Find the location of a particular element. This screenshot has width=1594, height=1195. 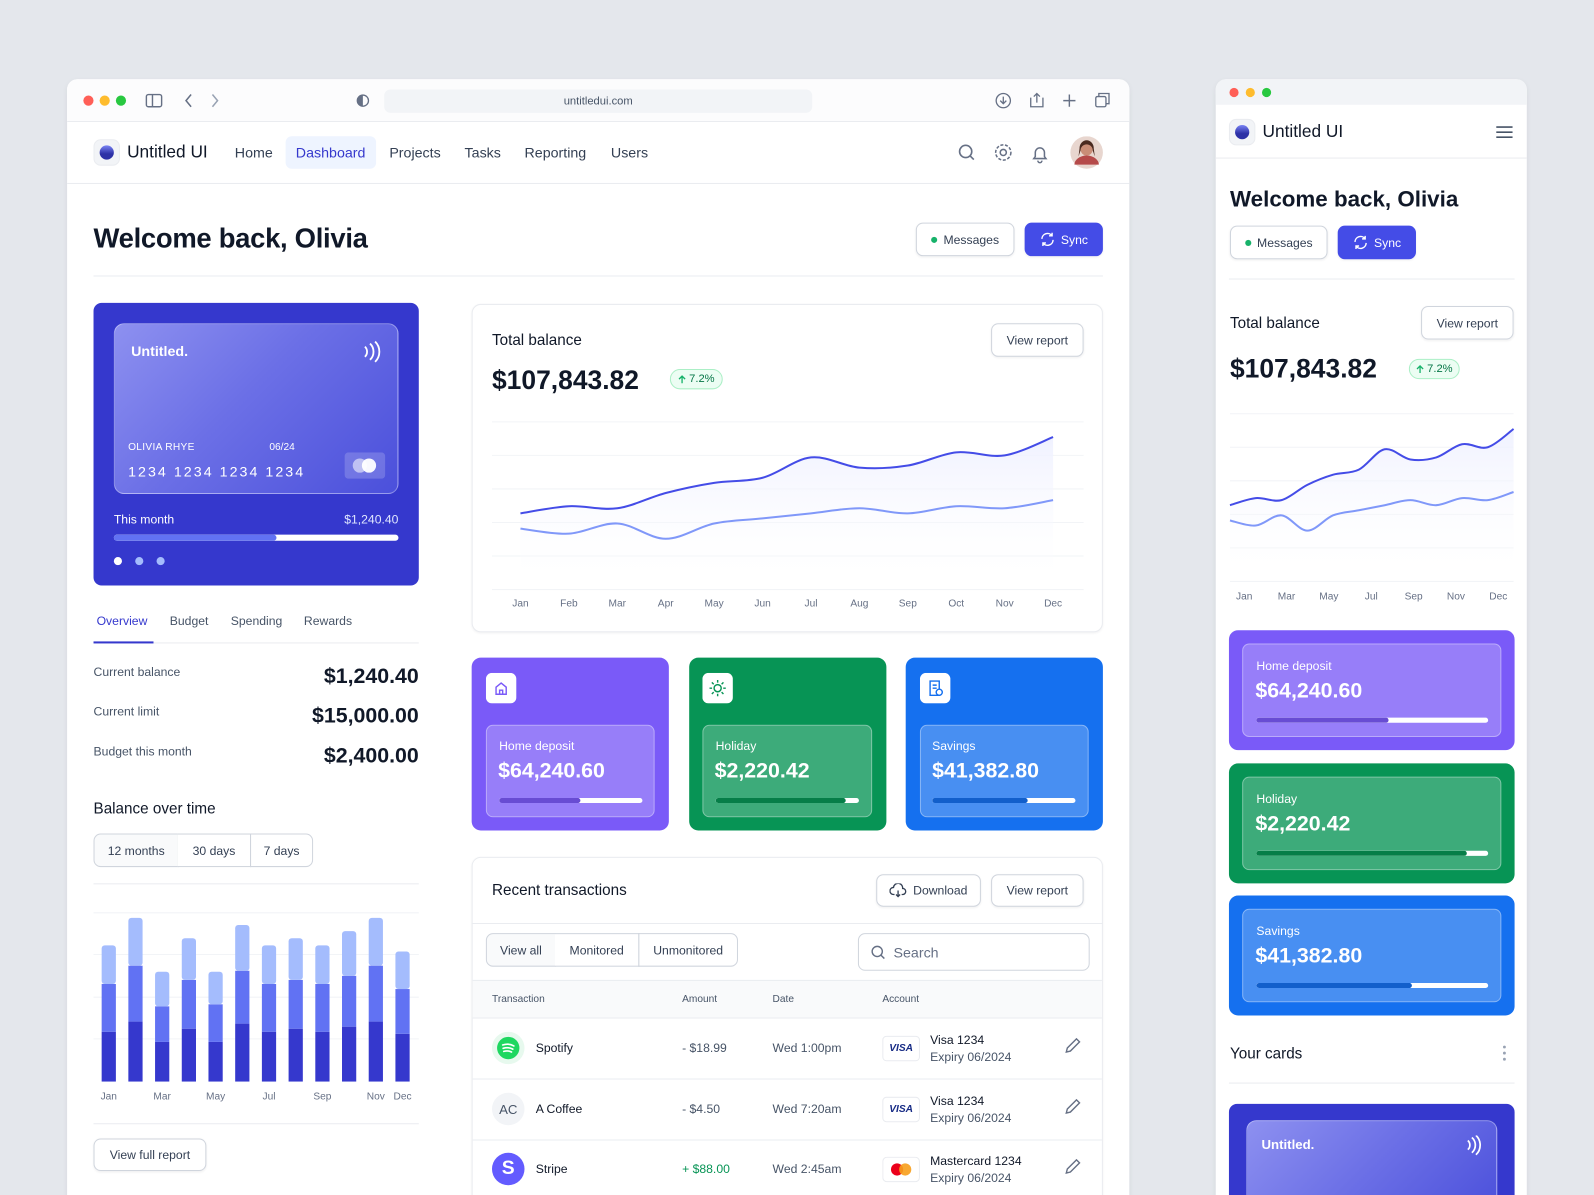

amount: + $88.00 is located at coordinates (706, 1169).